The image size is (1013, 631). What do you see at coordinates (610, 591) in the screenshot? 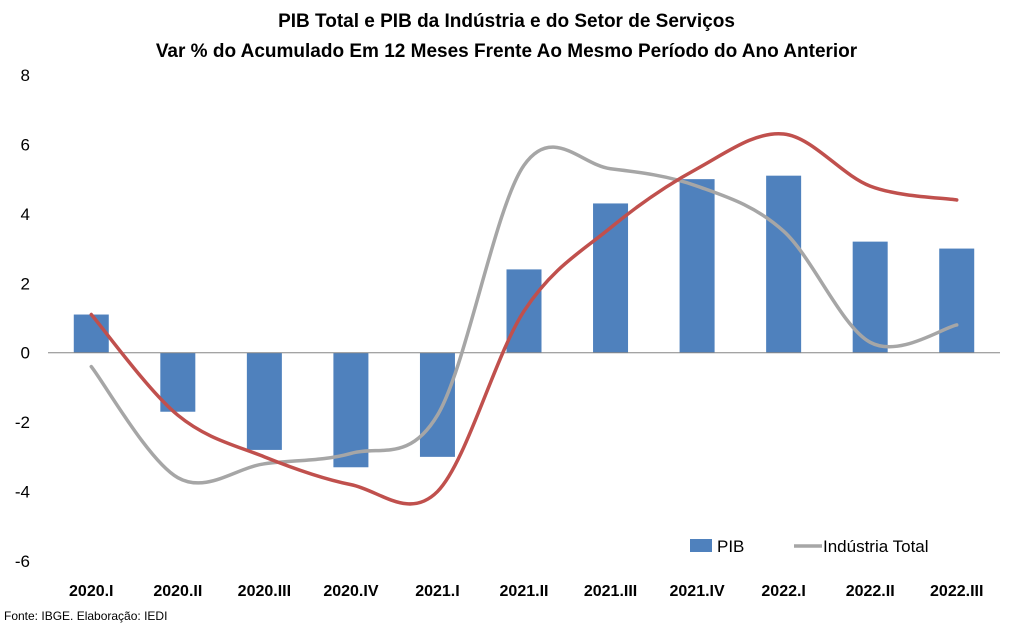
I see `x-tick-label: 2021.III` at bounding box center [610, 591].